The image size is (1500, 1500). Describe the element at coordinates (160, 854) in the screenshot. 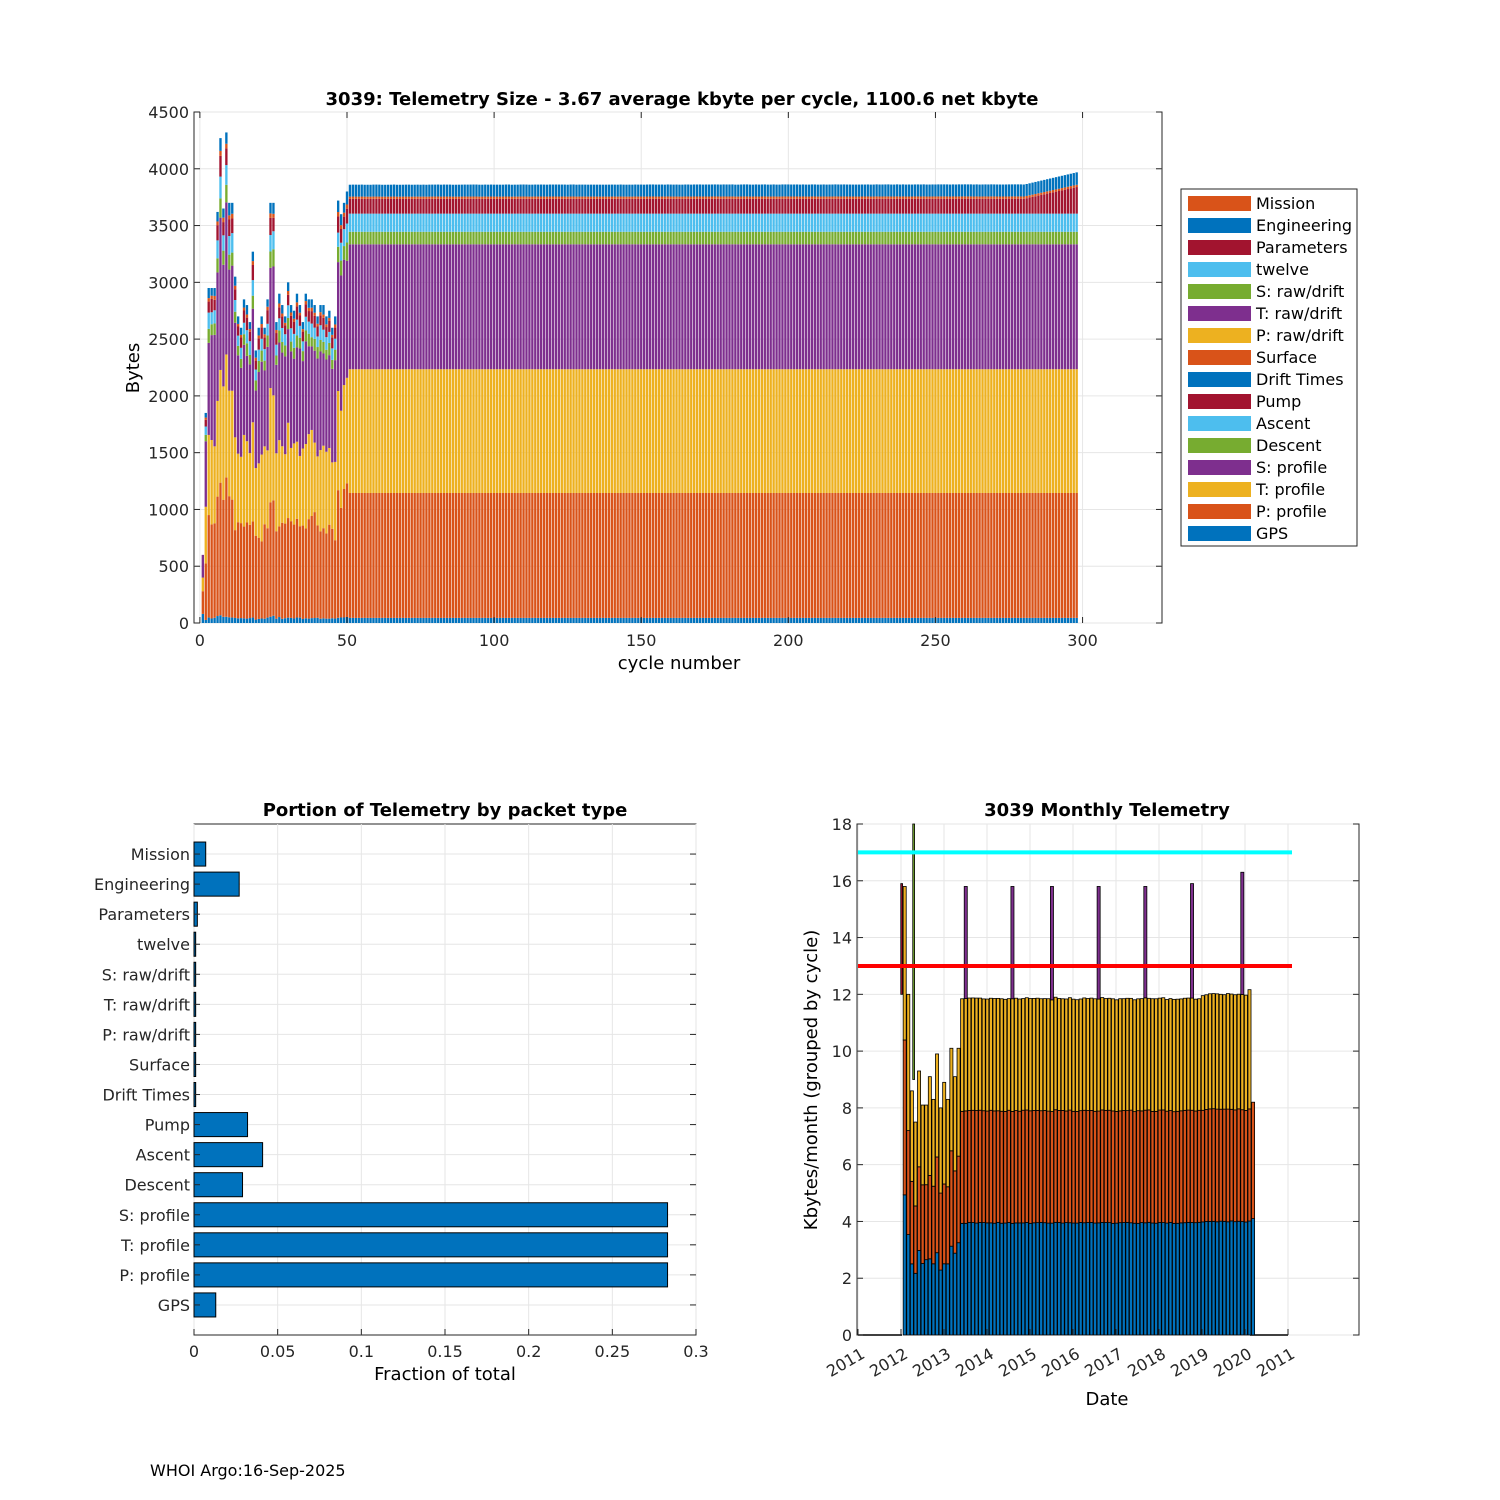

I see `y-tick-label: Mission` at that location.